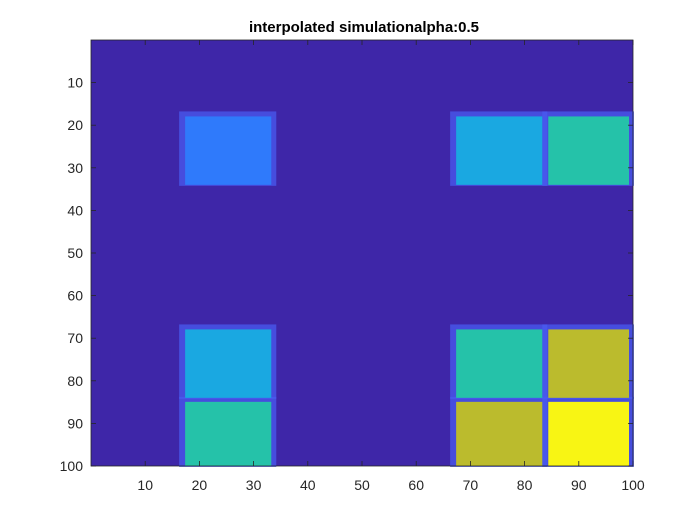 The height and width of the screenshot is (525, 700). I want to click on y-tick-label: 50, so click(75, 253).